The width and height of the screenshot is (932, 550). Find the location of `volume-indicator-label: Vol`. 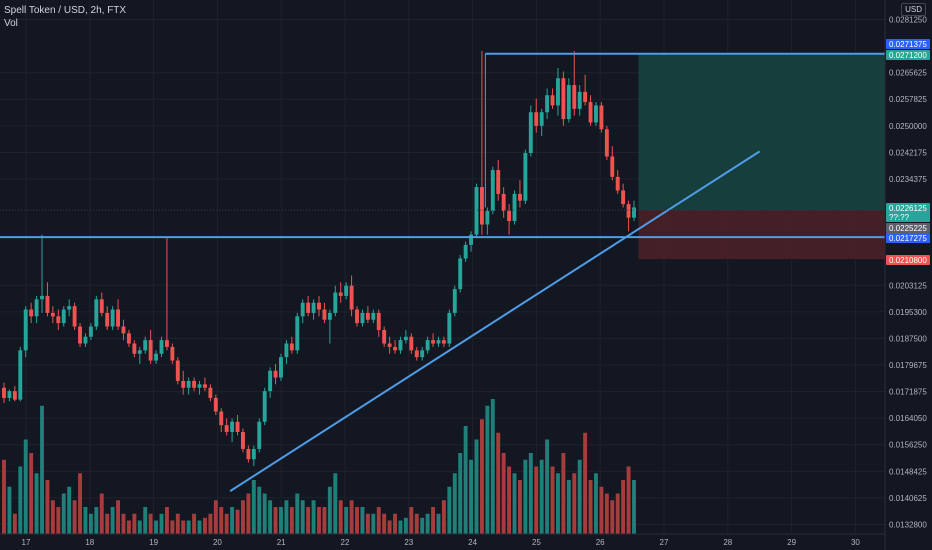

volume-indicator-label: Vol is located at coordinates (11, 23).